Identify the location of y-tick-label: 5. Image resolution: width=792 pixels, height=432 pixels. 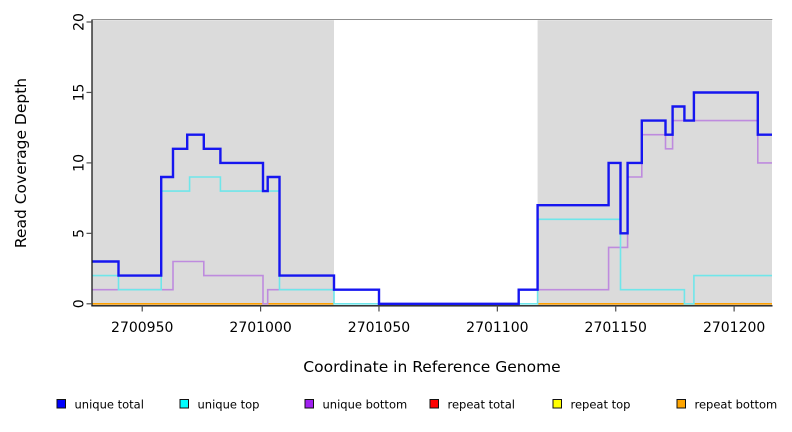
(80, 233).